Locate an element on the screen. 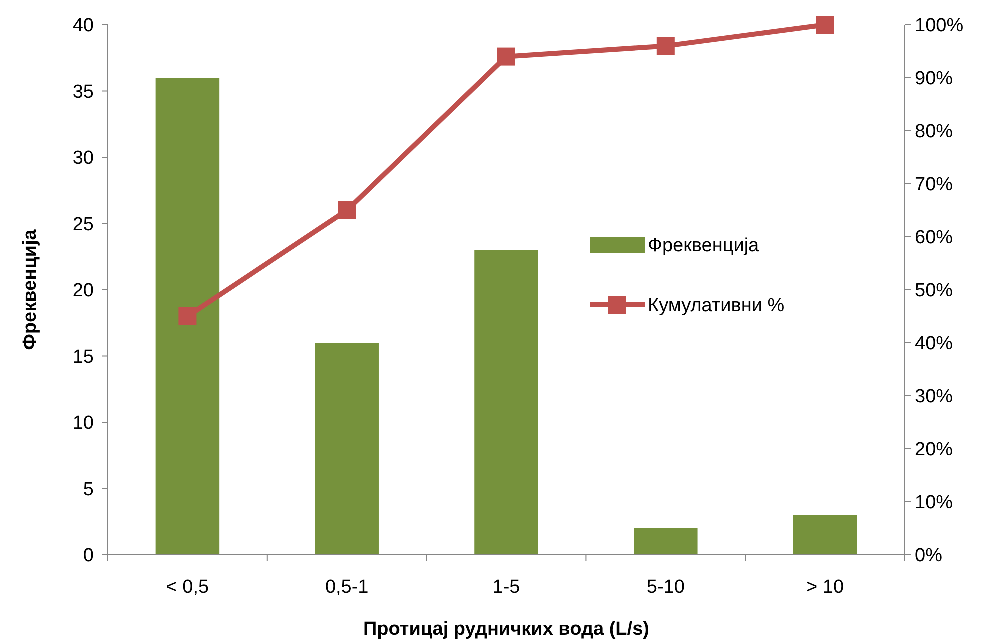 The width and height of the screenshot is (990, 642). y2-tick-label: 60% is located at coordinates (934, 238).